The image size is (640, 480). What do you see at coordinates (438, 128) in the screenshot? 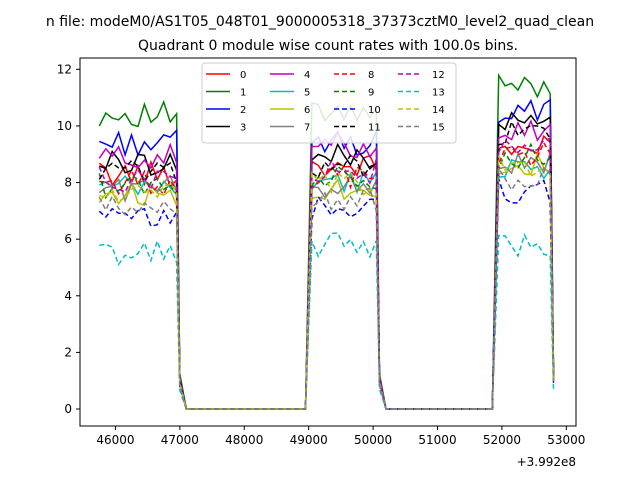
I see `legend-label: 15` at bounding box center [438, 128].